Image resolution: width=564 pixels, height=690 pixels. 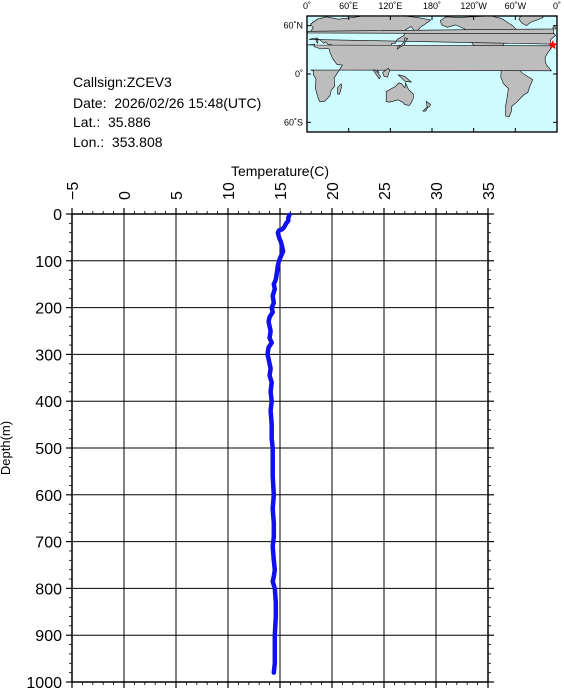 I want to click on longitude-text: Lon.: 353.808, so click(x=118, y=142).